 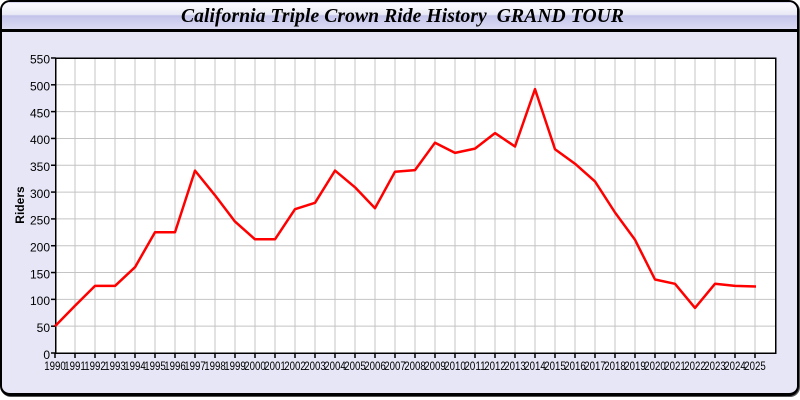 What do you see at coordinates (235, 366) in the screenshot?
I see `svg-text: 1999` at bounding box center [235, 366].